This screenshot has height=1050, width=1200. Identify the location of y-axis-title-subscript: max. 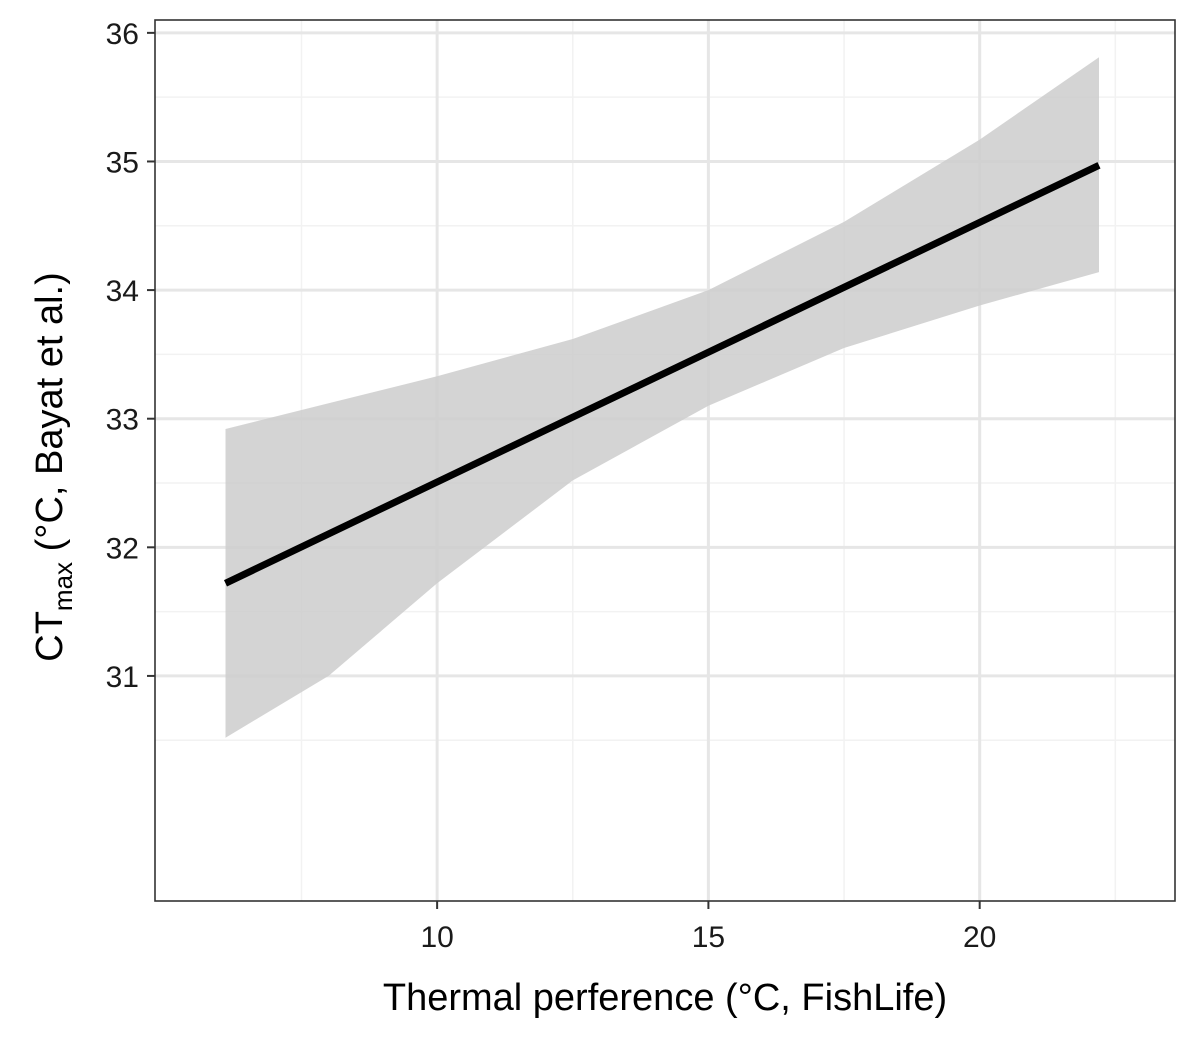
(63, 586).